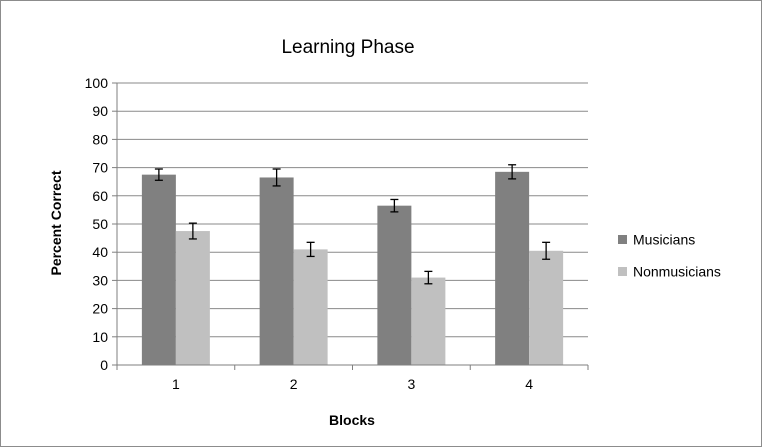 This screenshot has height=447, width=762. What do you see at coordinates (669, 256) in the screenshot?
I see `legend: Musicians Nonmusicians` at bounding box center [669, 256].